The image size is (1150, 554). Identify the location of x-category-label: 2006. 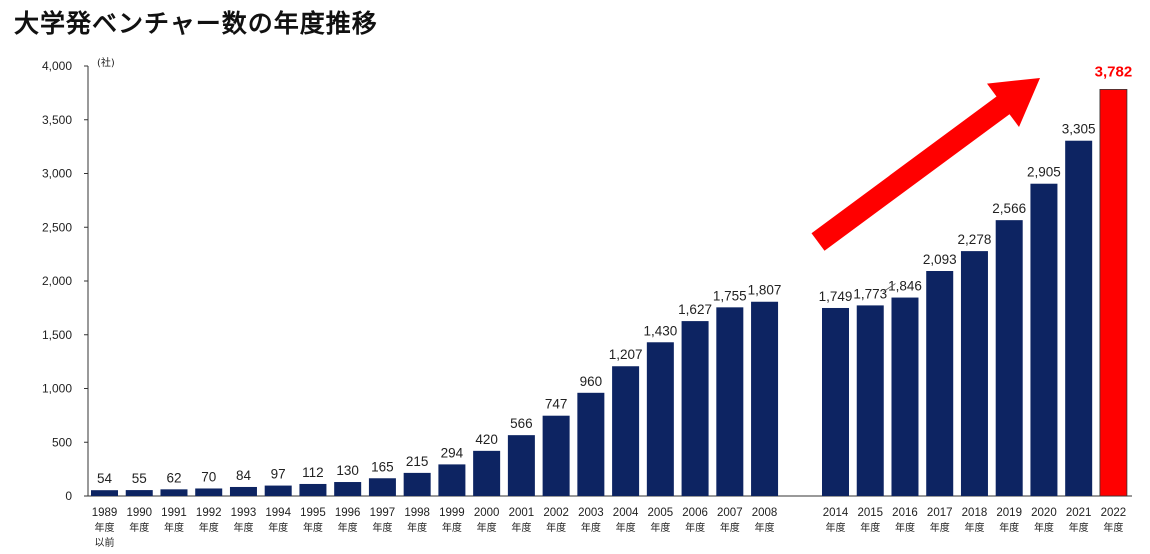
(695, 513).